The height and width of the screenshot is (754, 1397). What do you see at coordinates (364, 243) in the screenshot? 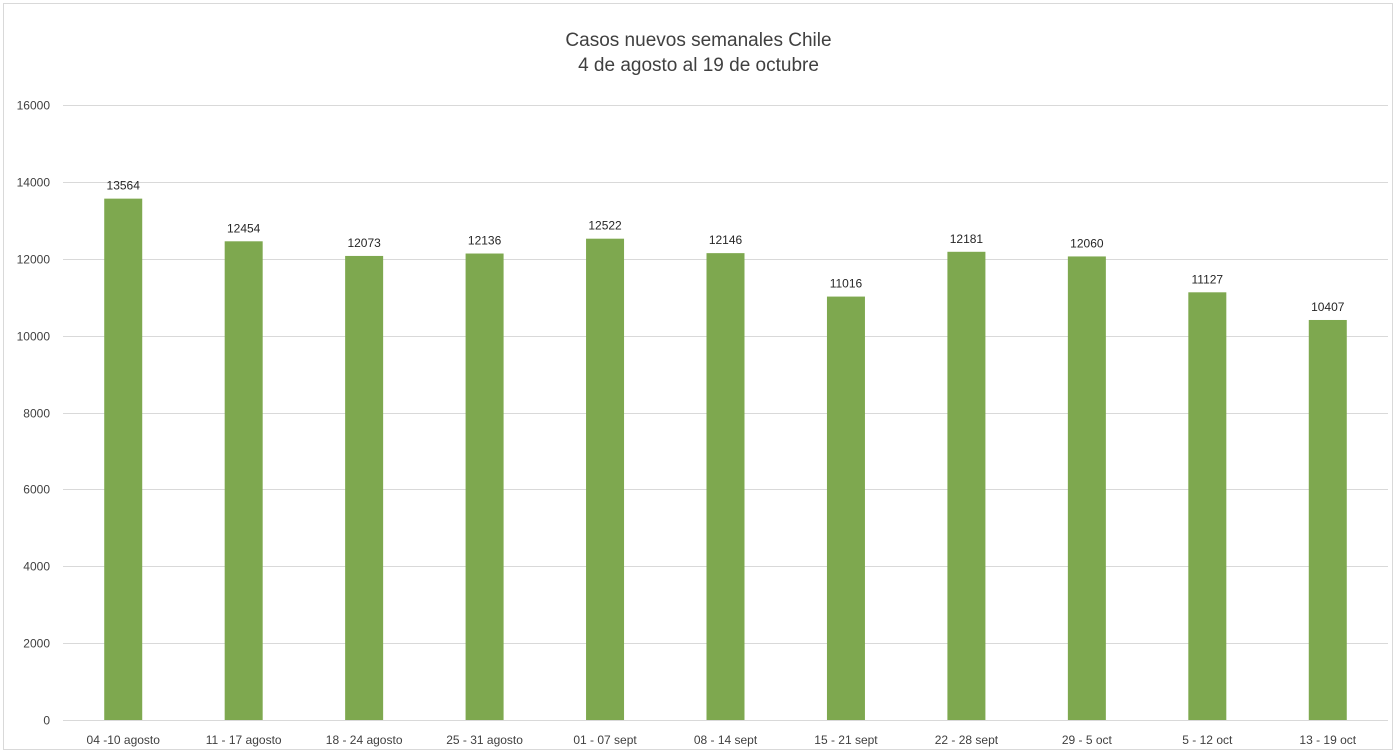
I see `data-label: 12073` at bounding box center [364, 243].